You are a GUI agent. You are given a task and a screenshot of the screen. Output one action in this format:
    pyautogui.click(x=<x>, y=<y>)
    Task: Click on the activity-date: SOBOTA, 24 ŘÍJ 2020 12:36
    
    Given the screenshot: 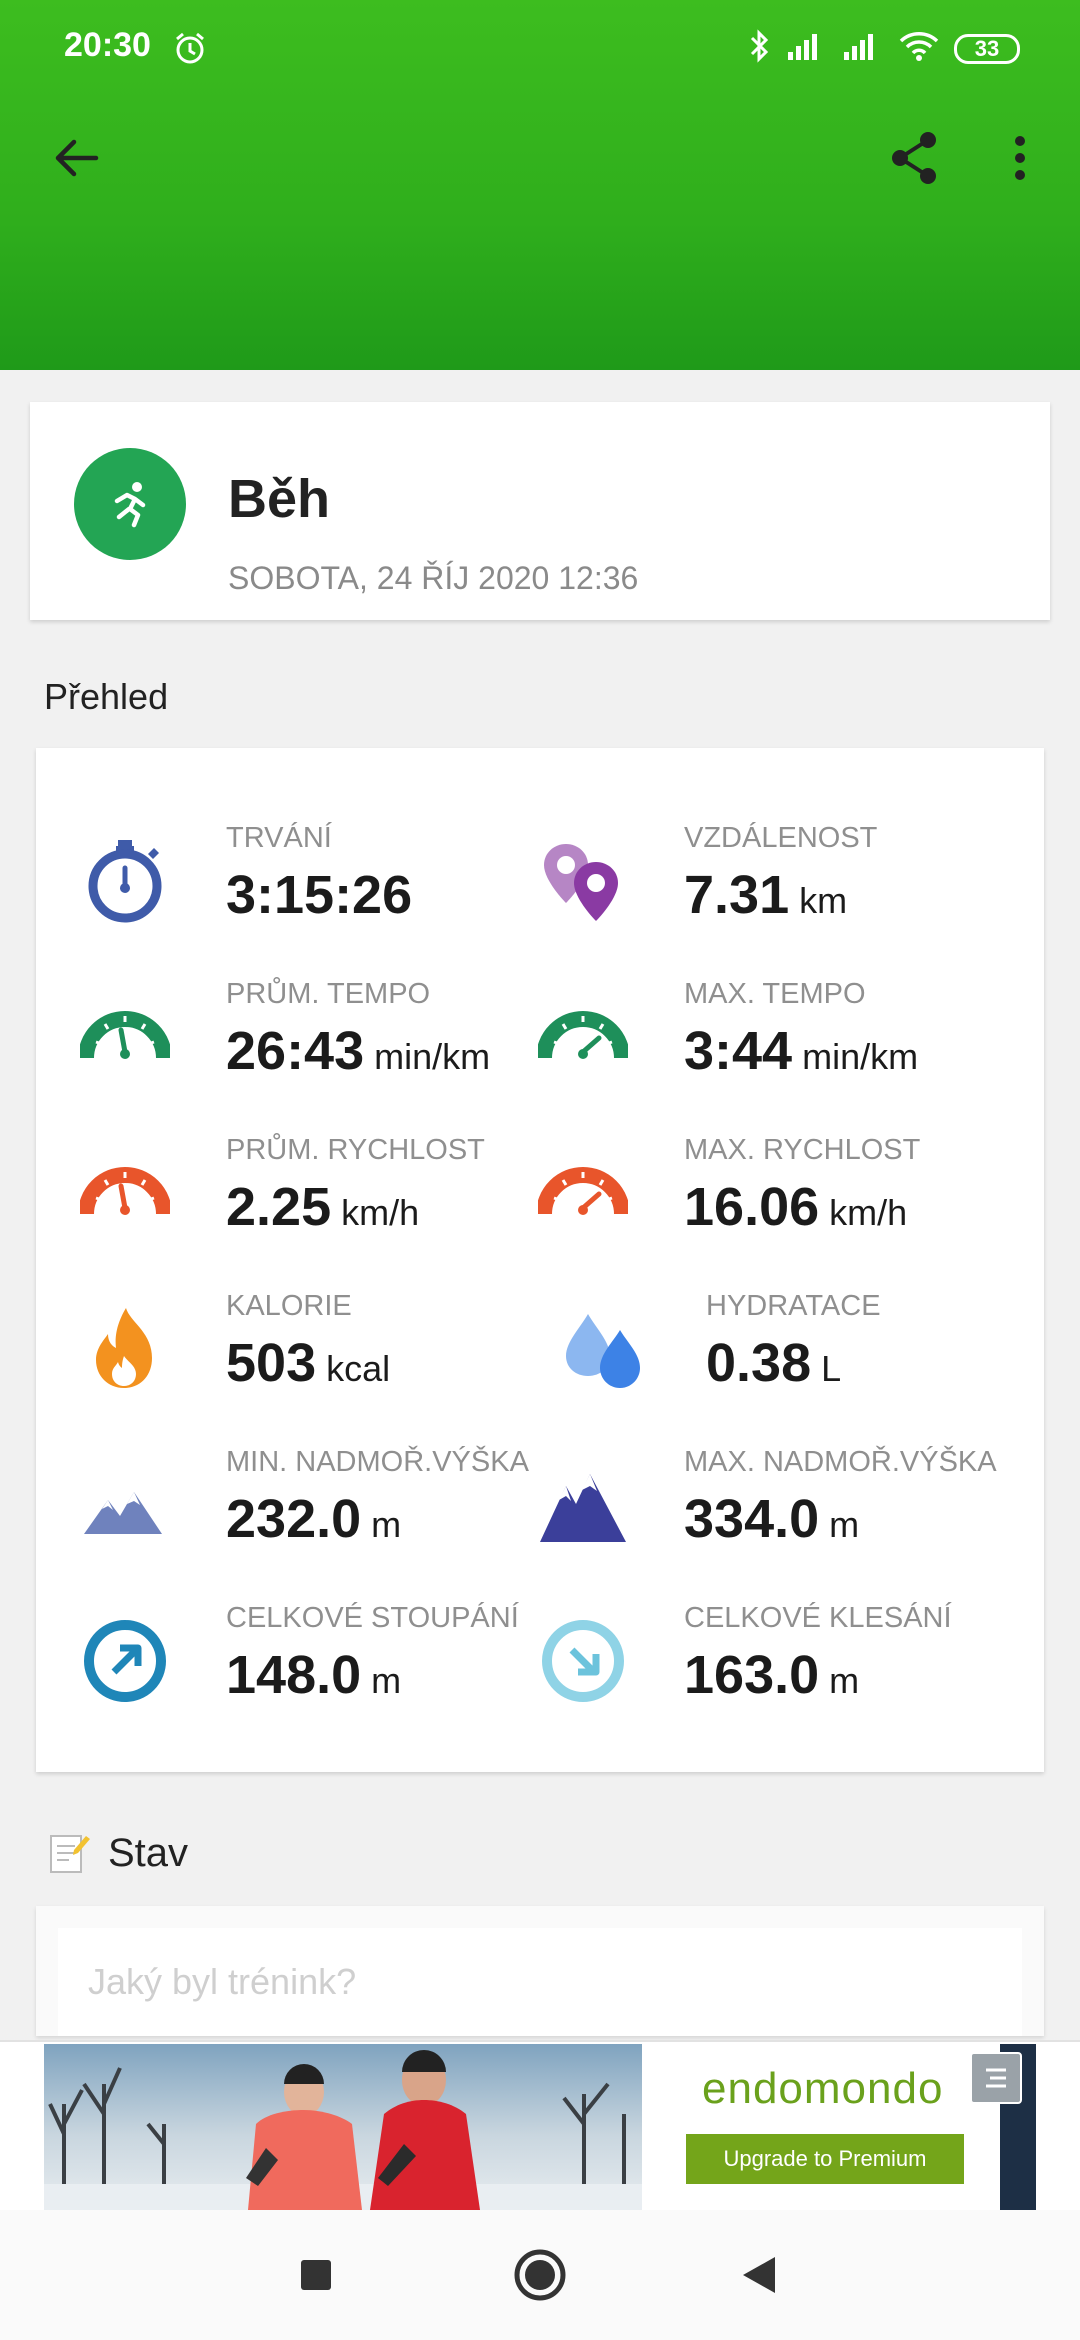 What is the action you would take?
    pyautogui.click(x=433, y=578)
    